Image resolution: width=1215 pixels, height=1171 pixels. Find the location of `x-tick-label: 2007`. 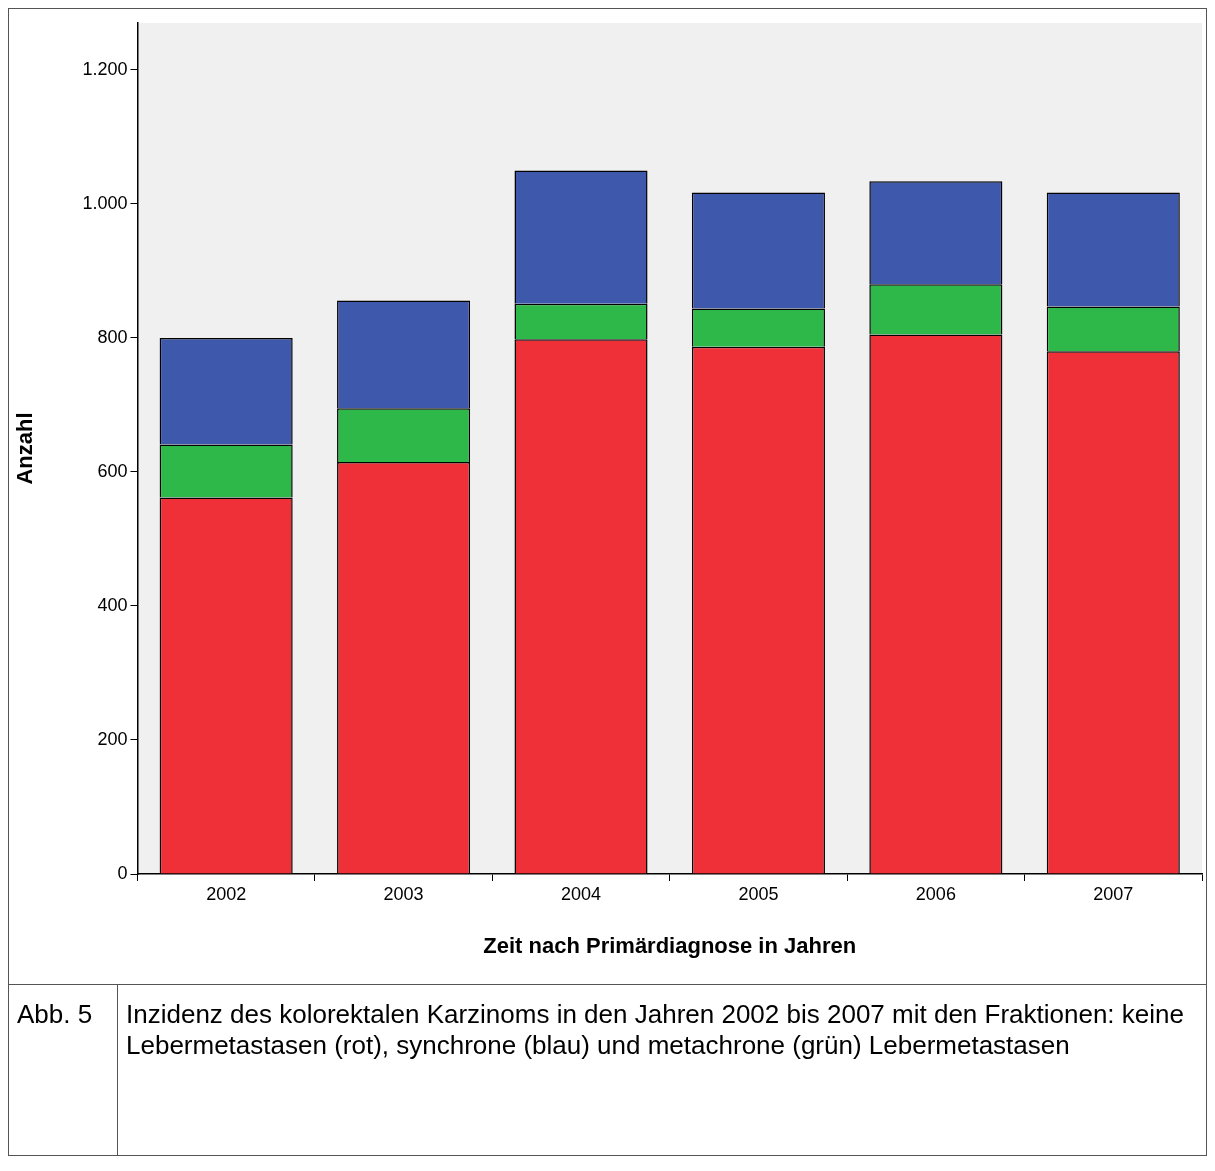

x-tick-label: 2007 is located at coordinates (1113, 893).